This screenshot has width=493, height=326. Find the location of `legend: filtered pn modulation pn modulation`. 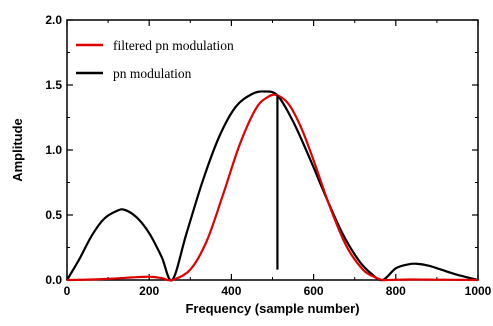

legend: filtered pn modulation pn modulation is located at coordinates (155, 59).